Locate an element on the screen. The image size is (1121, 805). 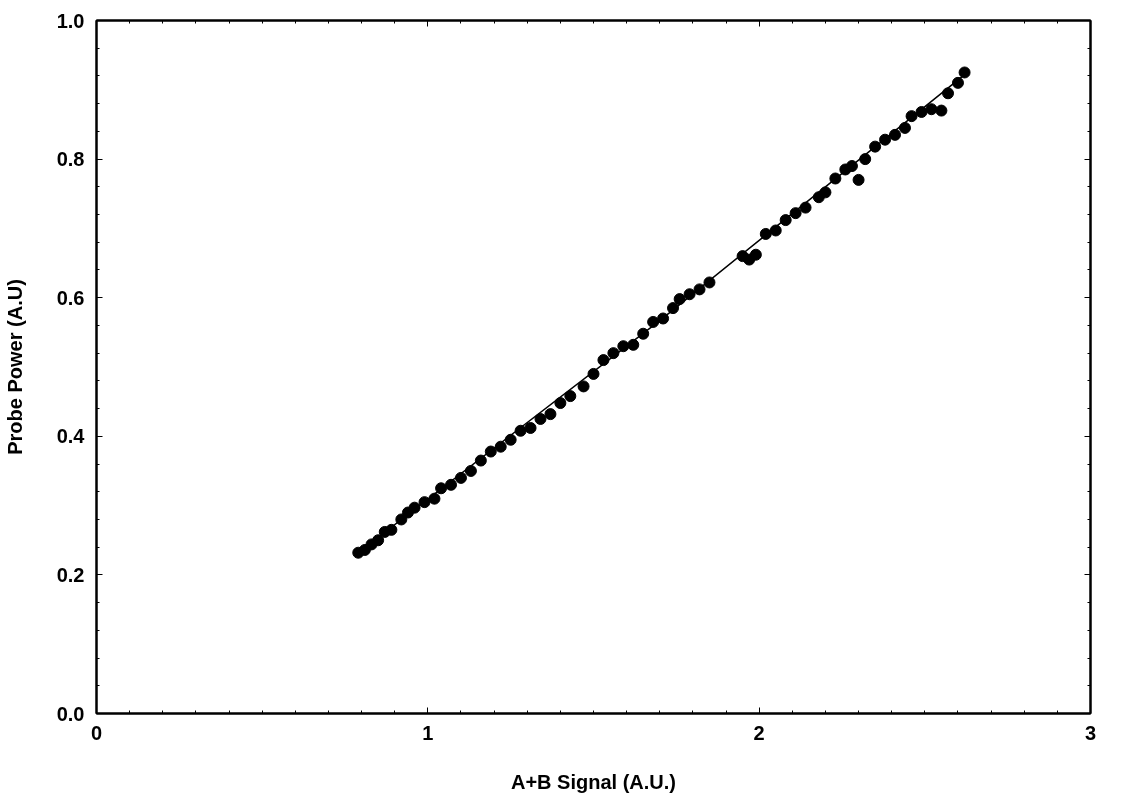
y-tick-label: 0.4 is located at coordinates (71, 436).